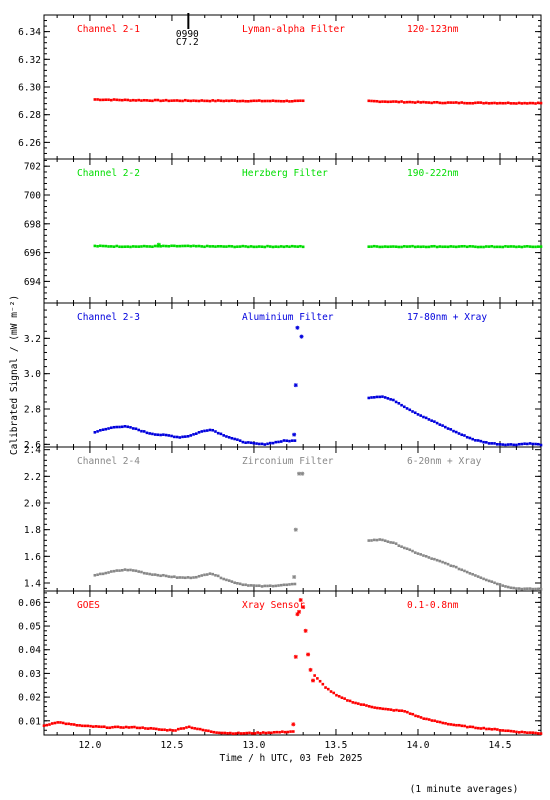 Image resolution: width=550 pixels, height=800 pixels. What do you see at coordinates (29, 721) in the screenshot?
I see `y-tick-label: 0.01` at bounding box center [29, 721].